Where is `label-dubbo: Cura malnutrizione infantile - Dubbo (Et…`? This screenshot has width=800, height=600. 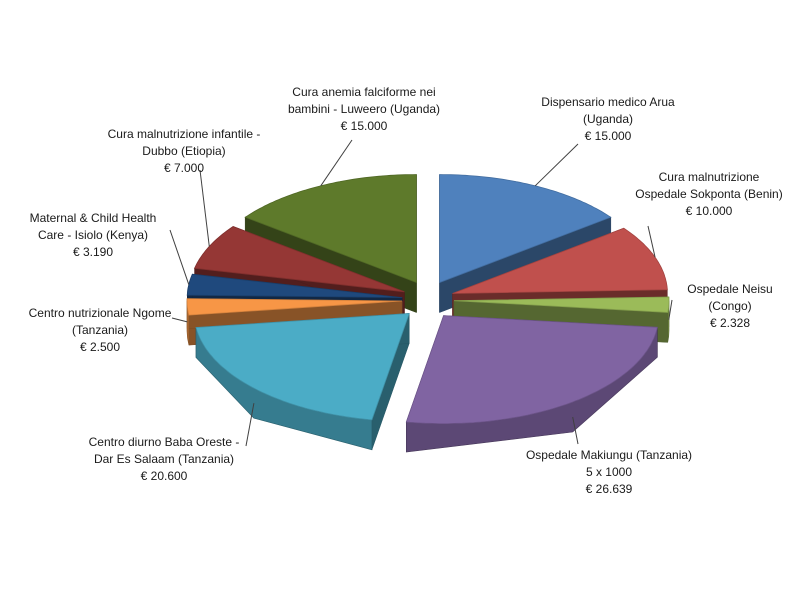
label-dubbo: Cura malnutrizione infantile - Dubbo (Et… is located at coordinates (184, 151).